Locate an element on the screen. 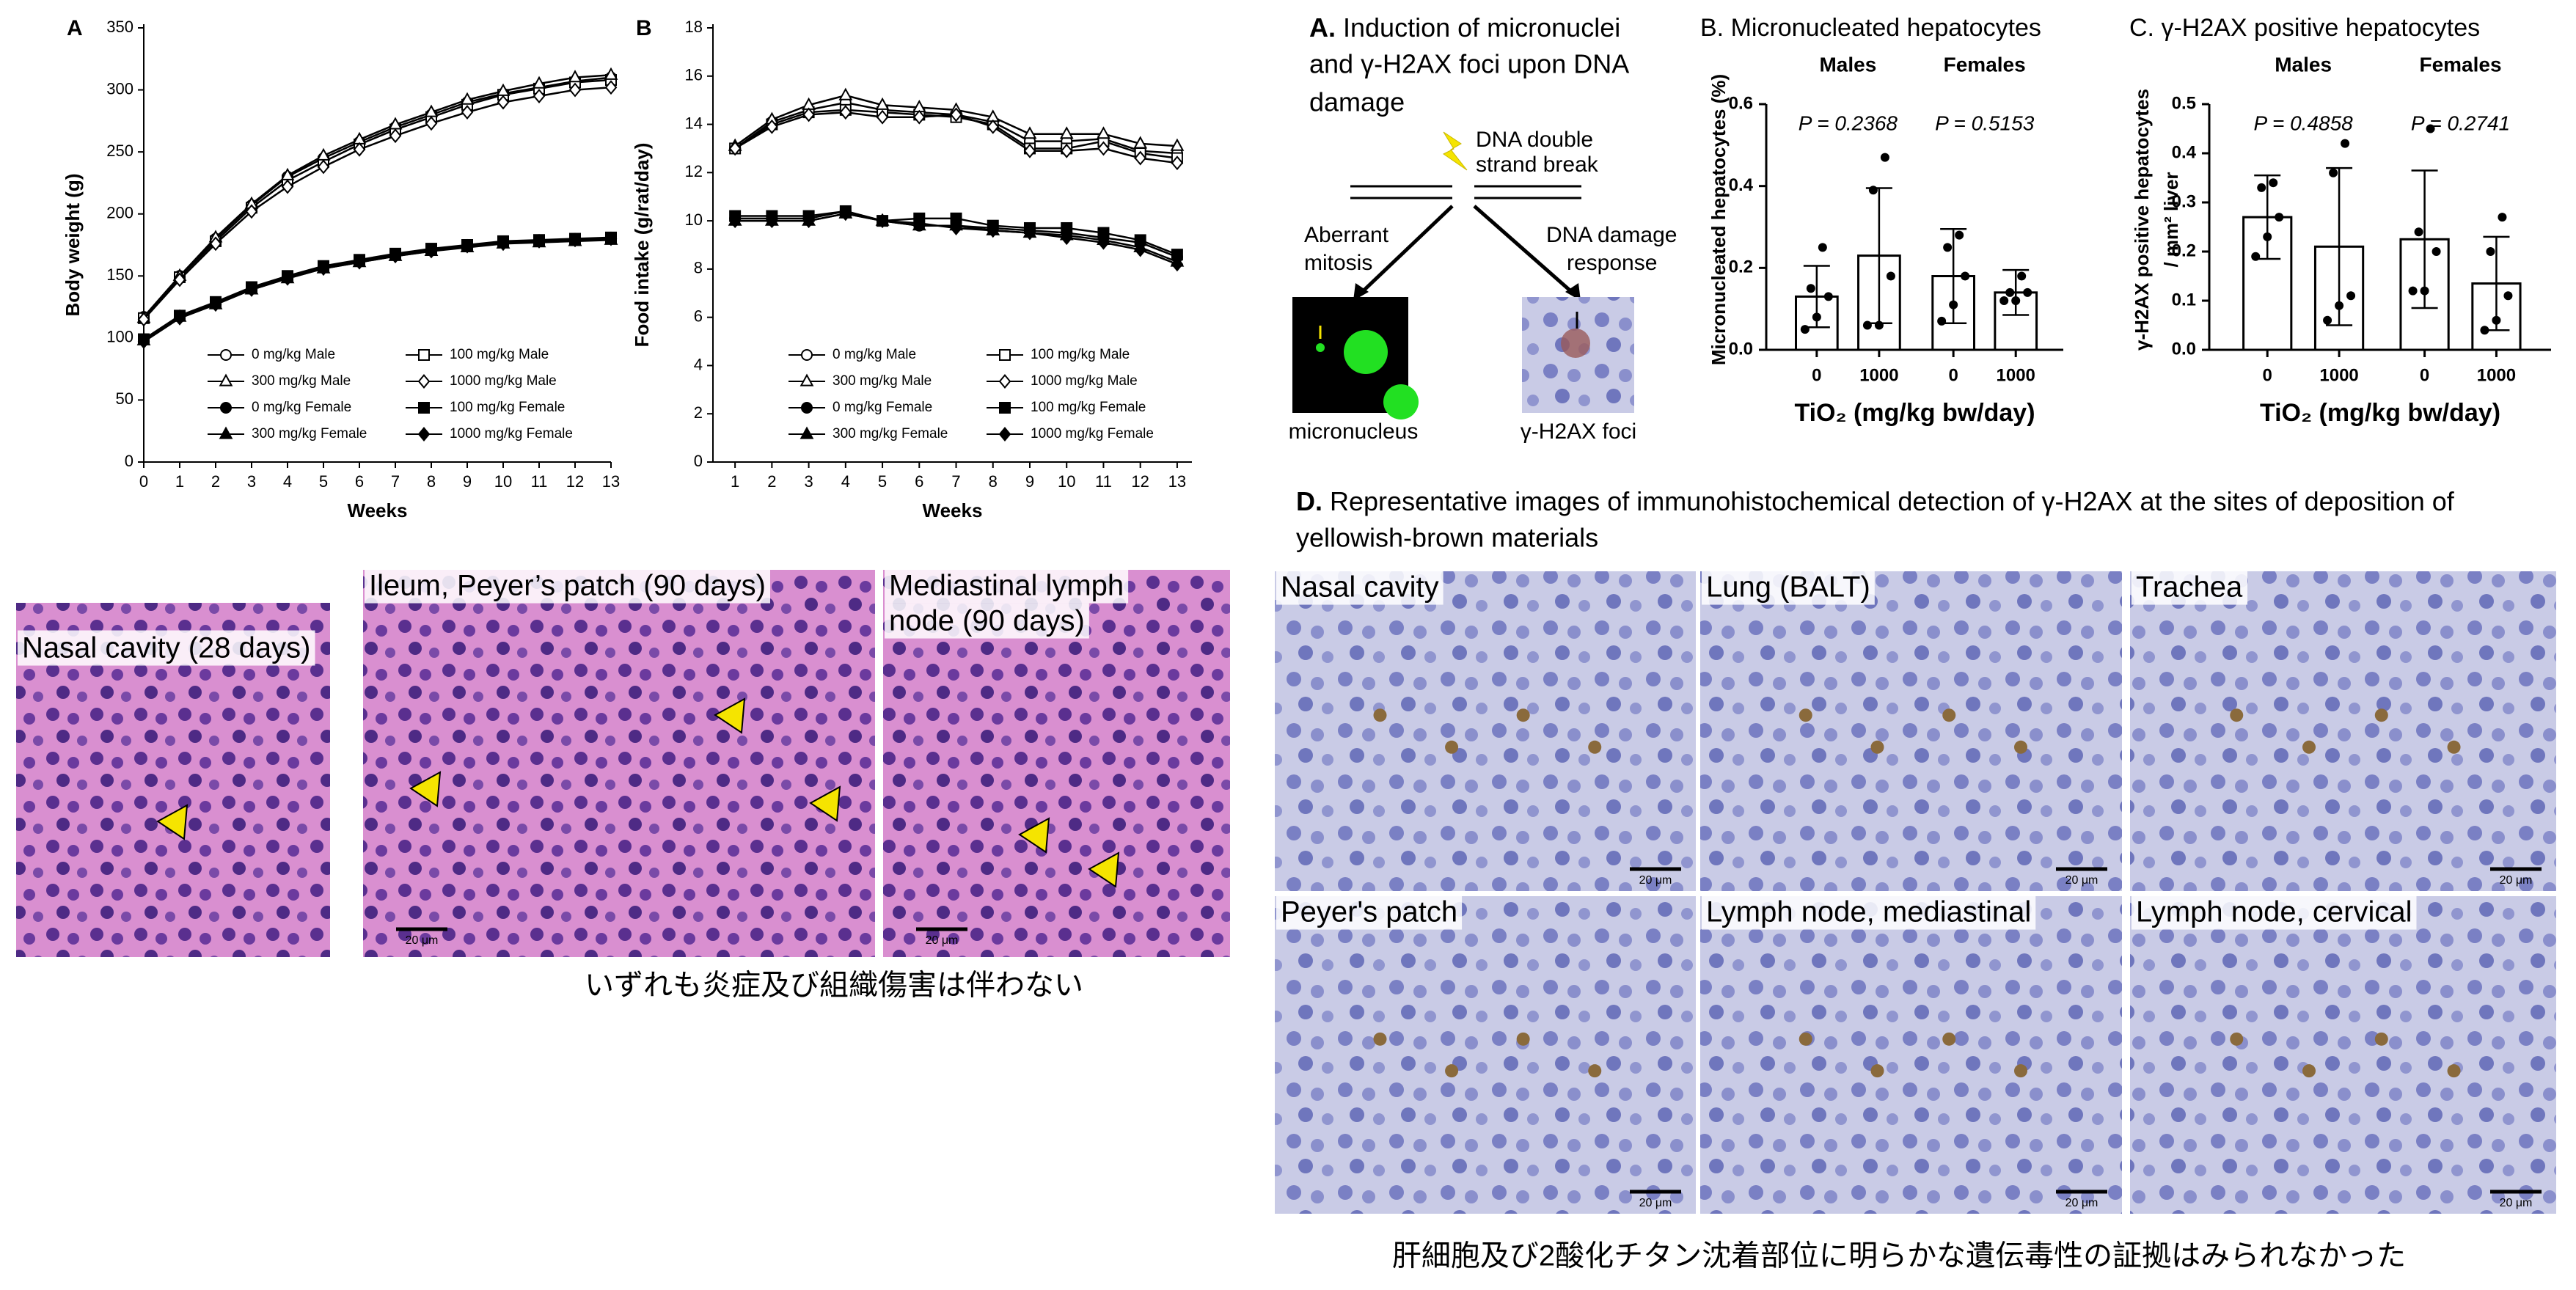 This screenshot has height=1290, width=2576. x-tick-label: 1 is located at coordinates (179, 481).